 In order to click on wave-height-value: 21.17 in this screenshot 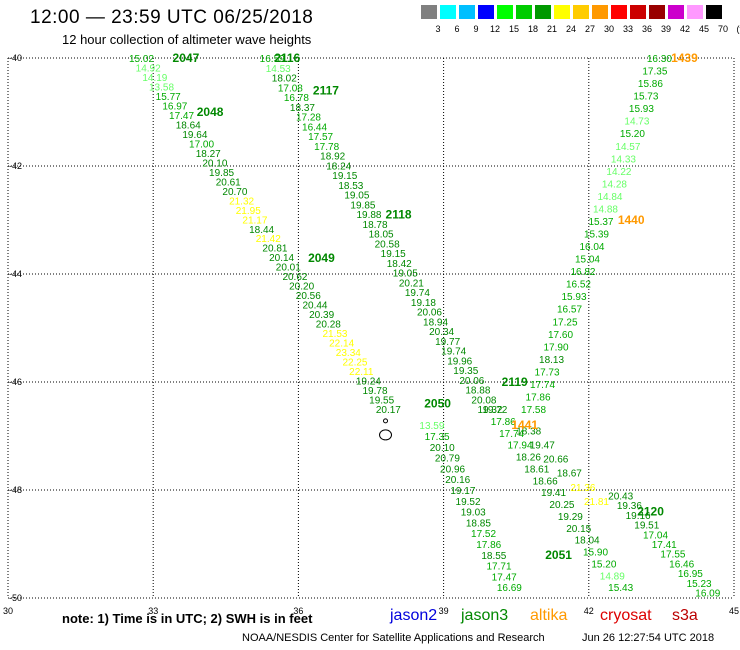, I will do `click(254, 220)`.